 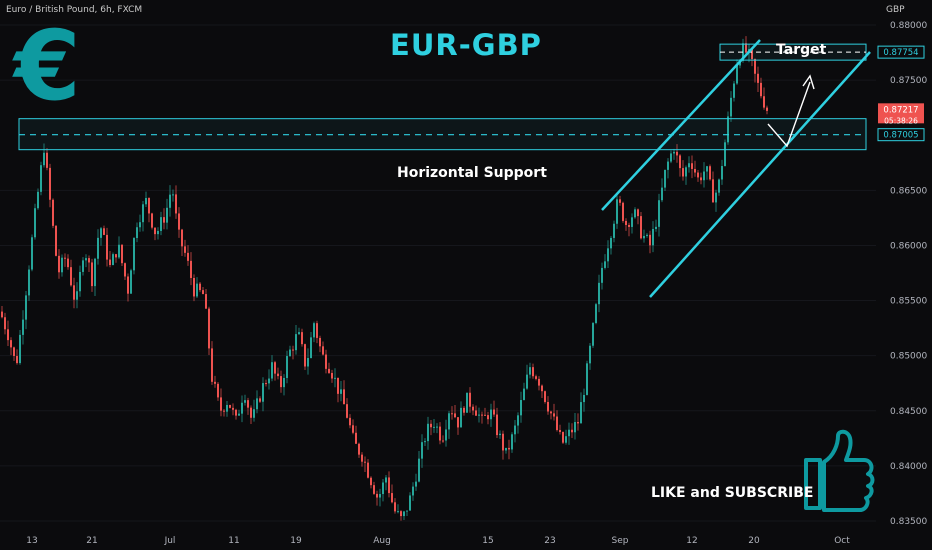 I want to click on like-subscribe-label: LIKE and SUBSCRIBE, so click(x=732, y=493).